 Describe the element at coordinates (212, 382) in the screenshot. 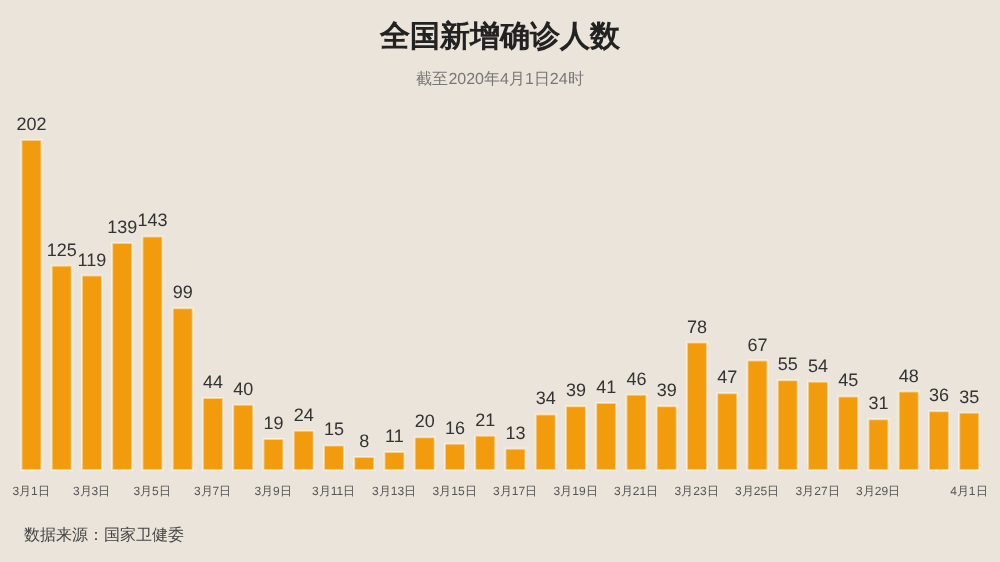

I see `data-label: 44` at that location.